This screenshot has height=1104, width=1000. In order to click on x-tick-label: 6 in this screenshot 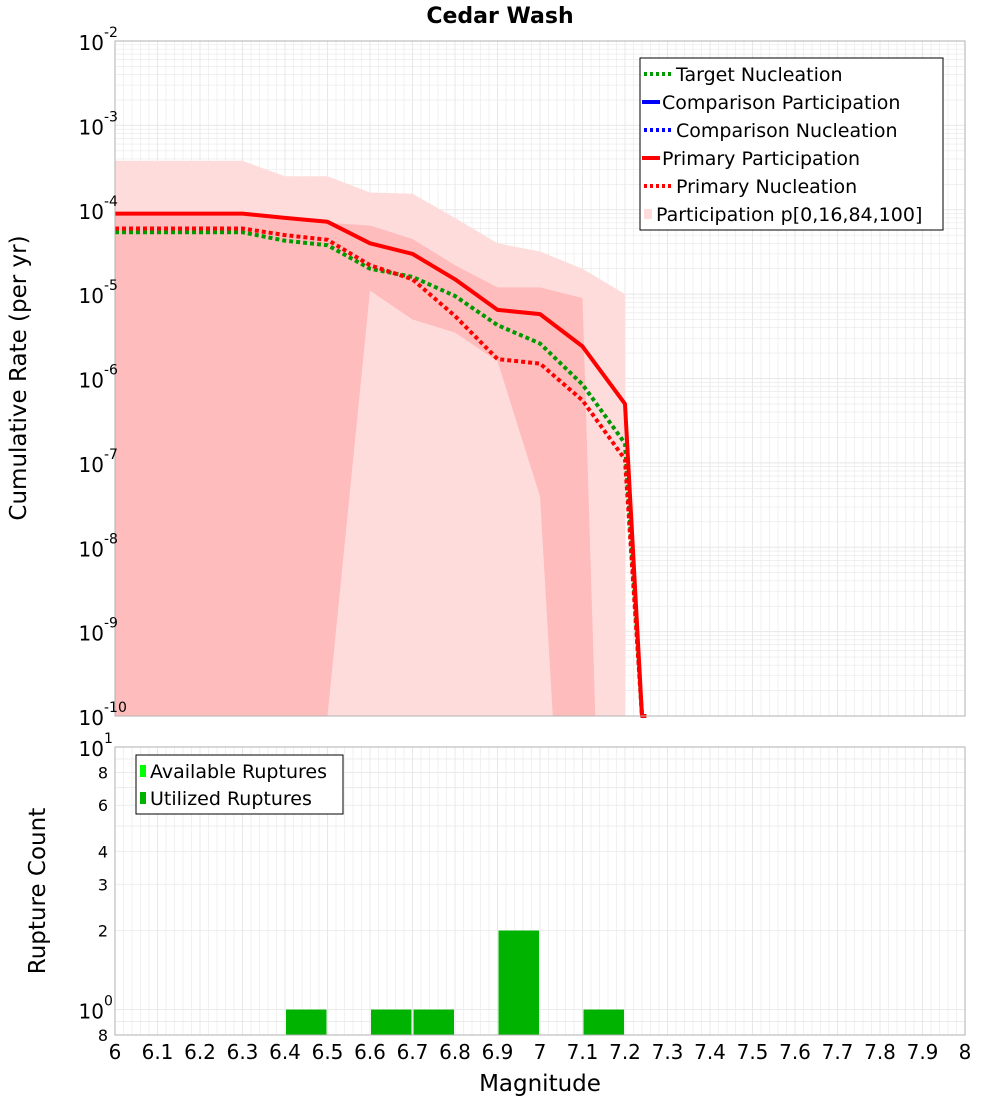, I will do `click(115, 1052)`.